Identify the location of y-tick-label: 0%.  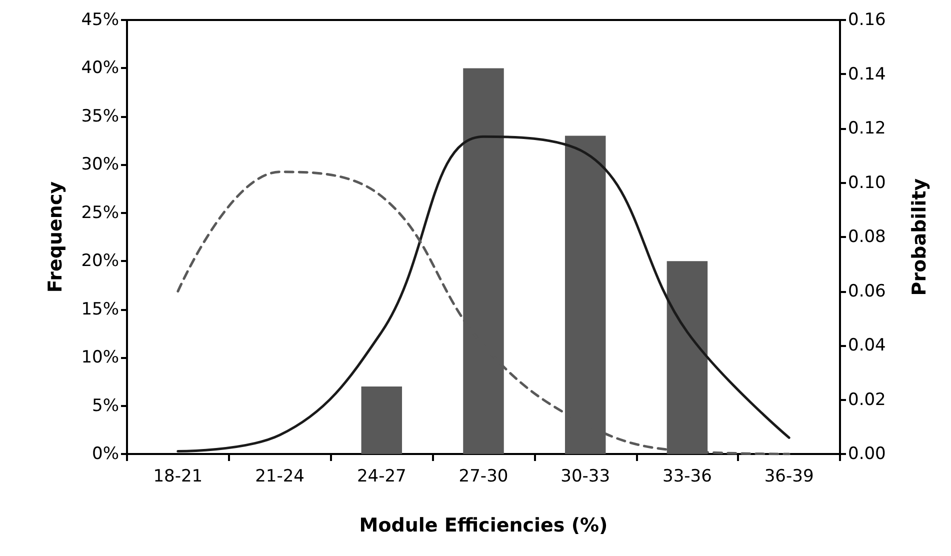
(105, 454).